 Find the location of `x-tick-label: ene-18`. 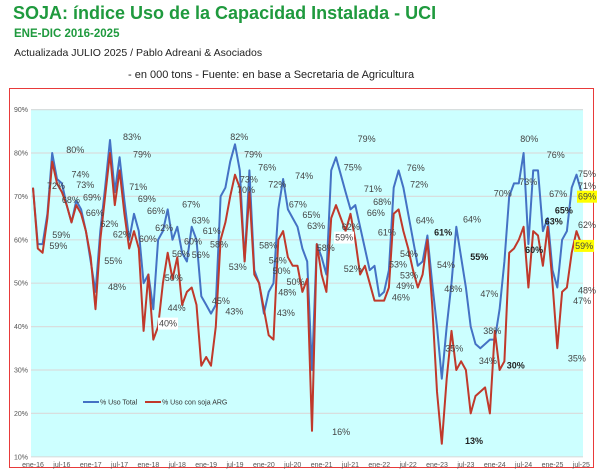

x-tick-label: ene-18 is located at coordinates (149, 465).